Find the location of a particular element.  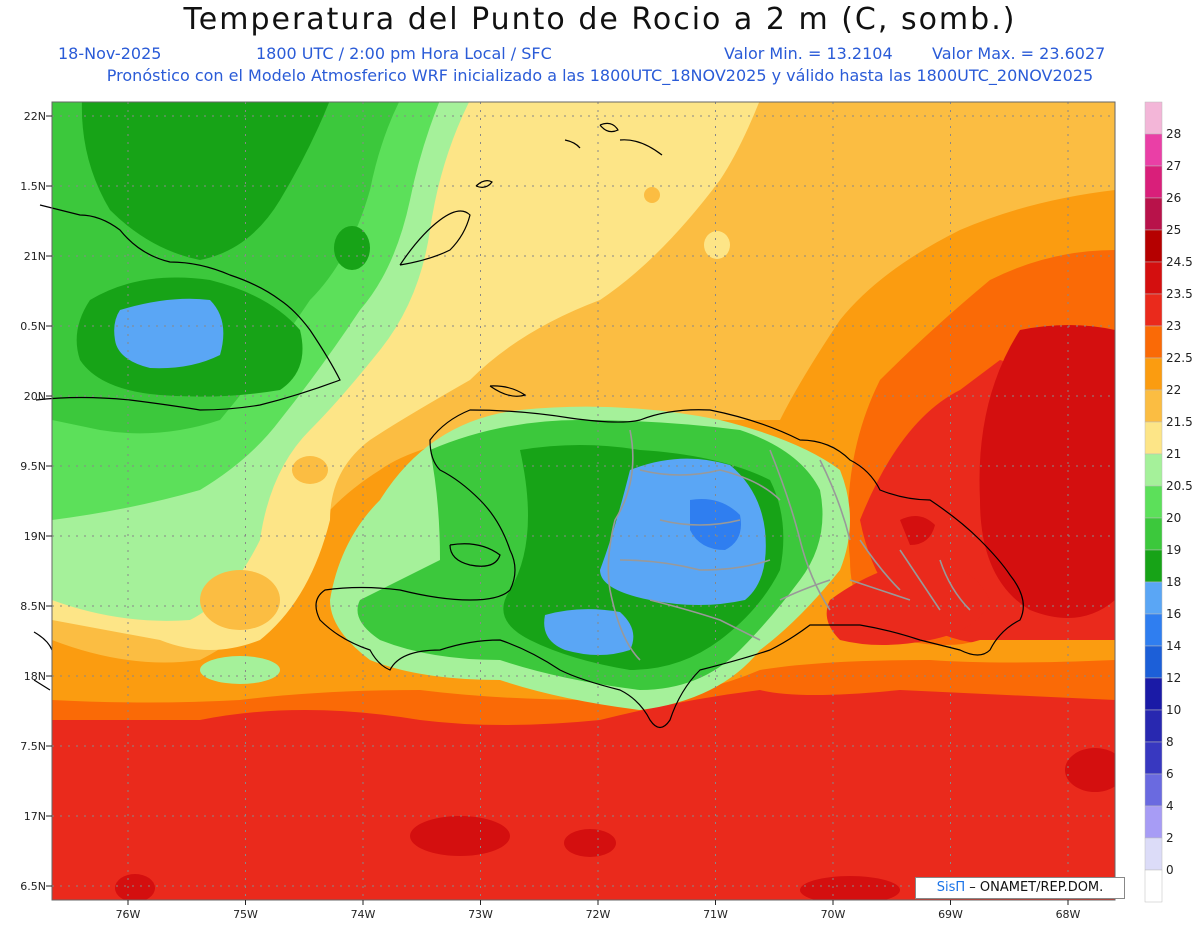

lat-tick-label: 7.5N is located at coordinates (33, 746).